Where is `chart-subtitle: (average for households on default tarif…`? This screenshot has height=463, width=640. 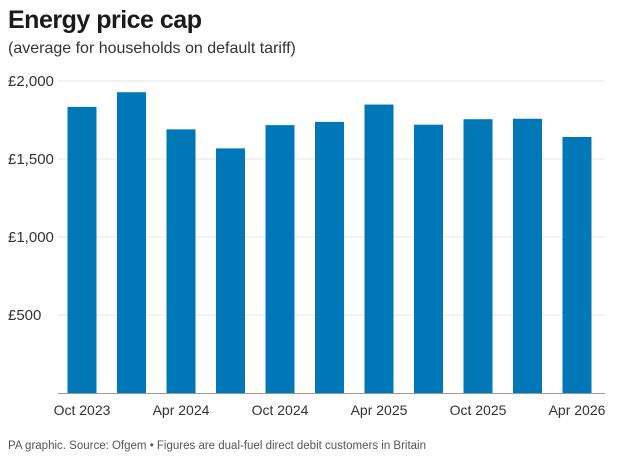 chart-subtitle: (average for households on default tarif… is located at coordinates (152, 48).